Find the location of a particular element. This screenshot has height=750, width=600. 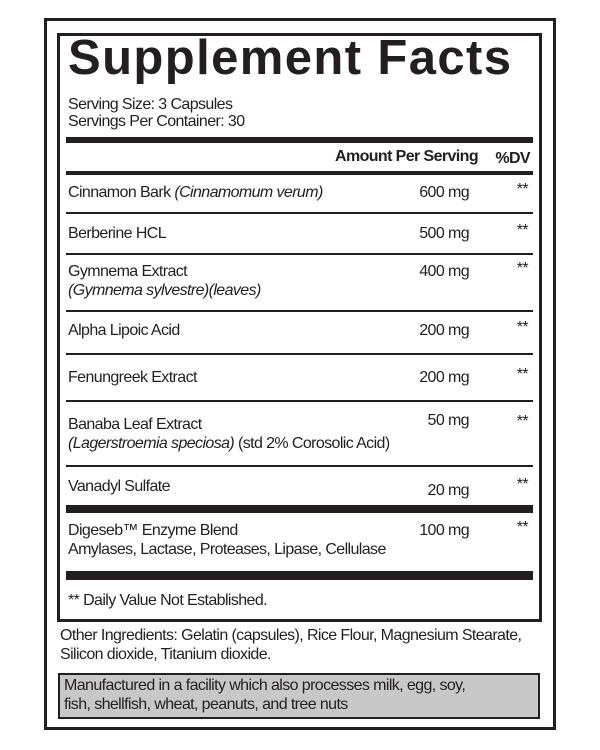

ingredient-amount: 500 mg is located at coordinates (444, 233).